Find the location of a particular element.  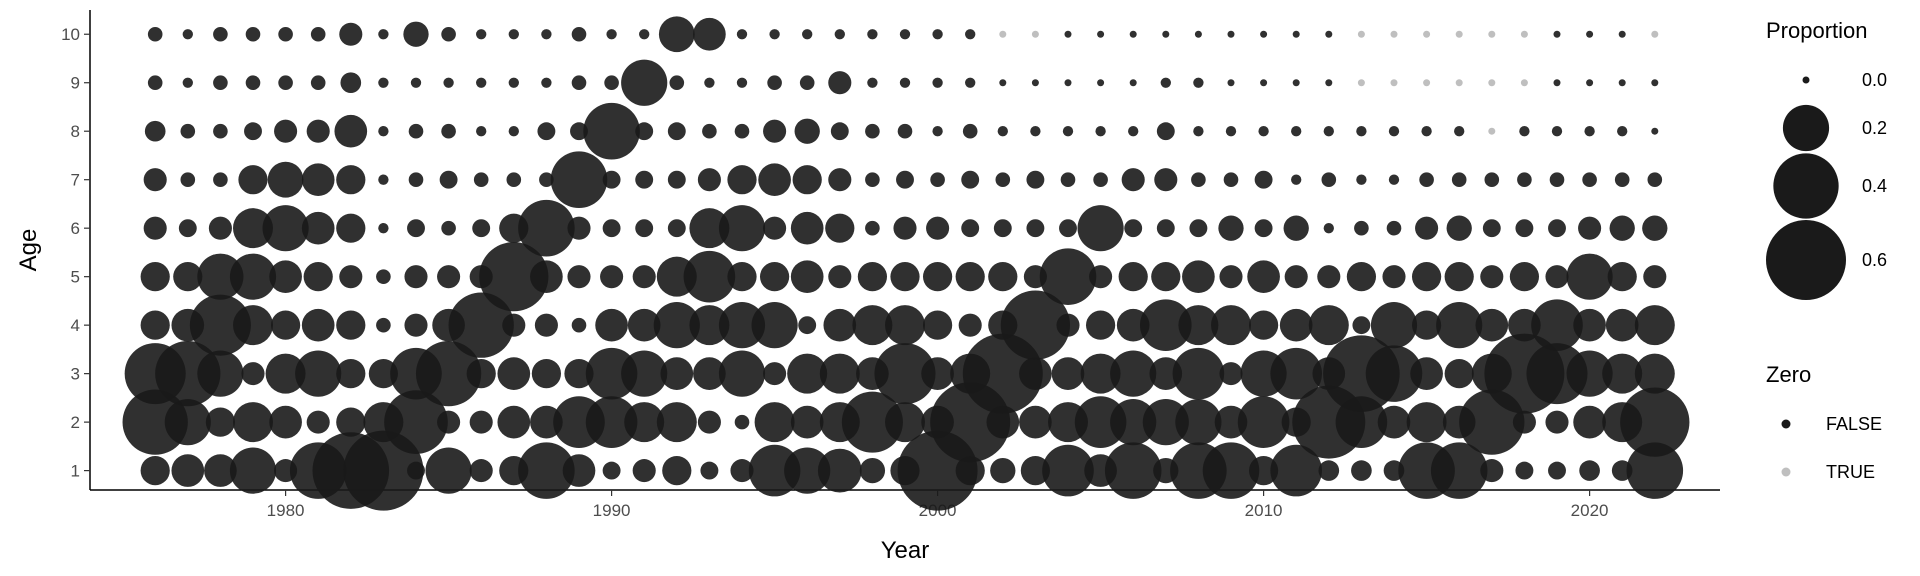

x-tick-label: 1990 is located at coordinates (612, 510).